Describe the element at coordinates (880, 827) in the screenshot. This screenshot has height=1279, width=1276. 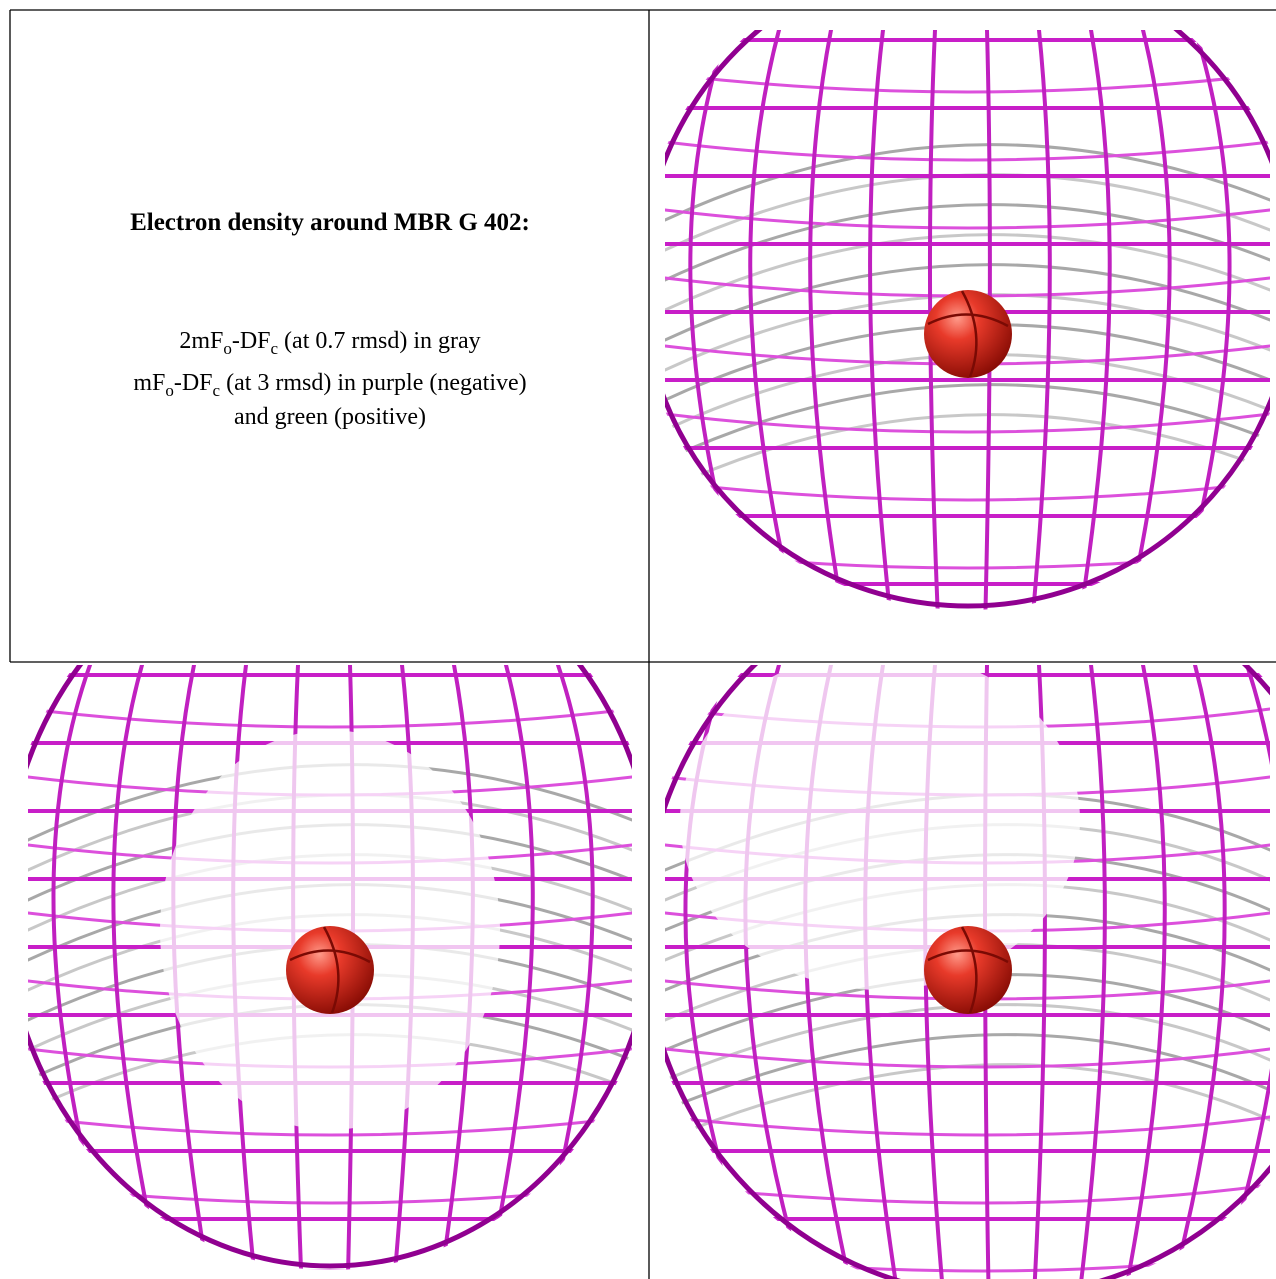
I see `mesh-hole` at that location.